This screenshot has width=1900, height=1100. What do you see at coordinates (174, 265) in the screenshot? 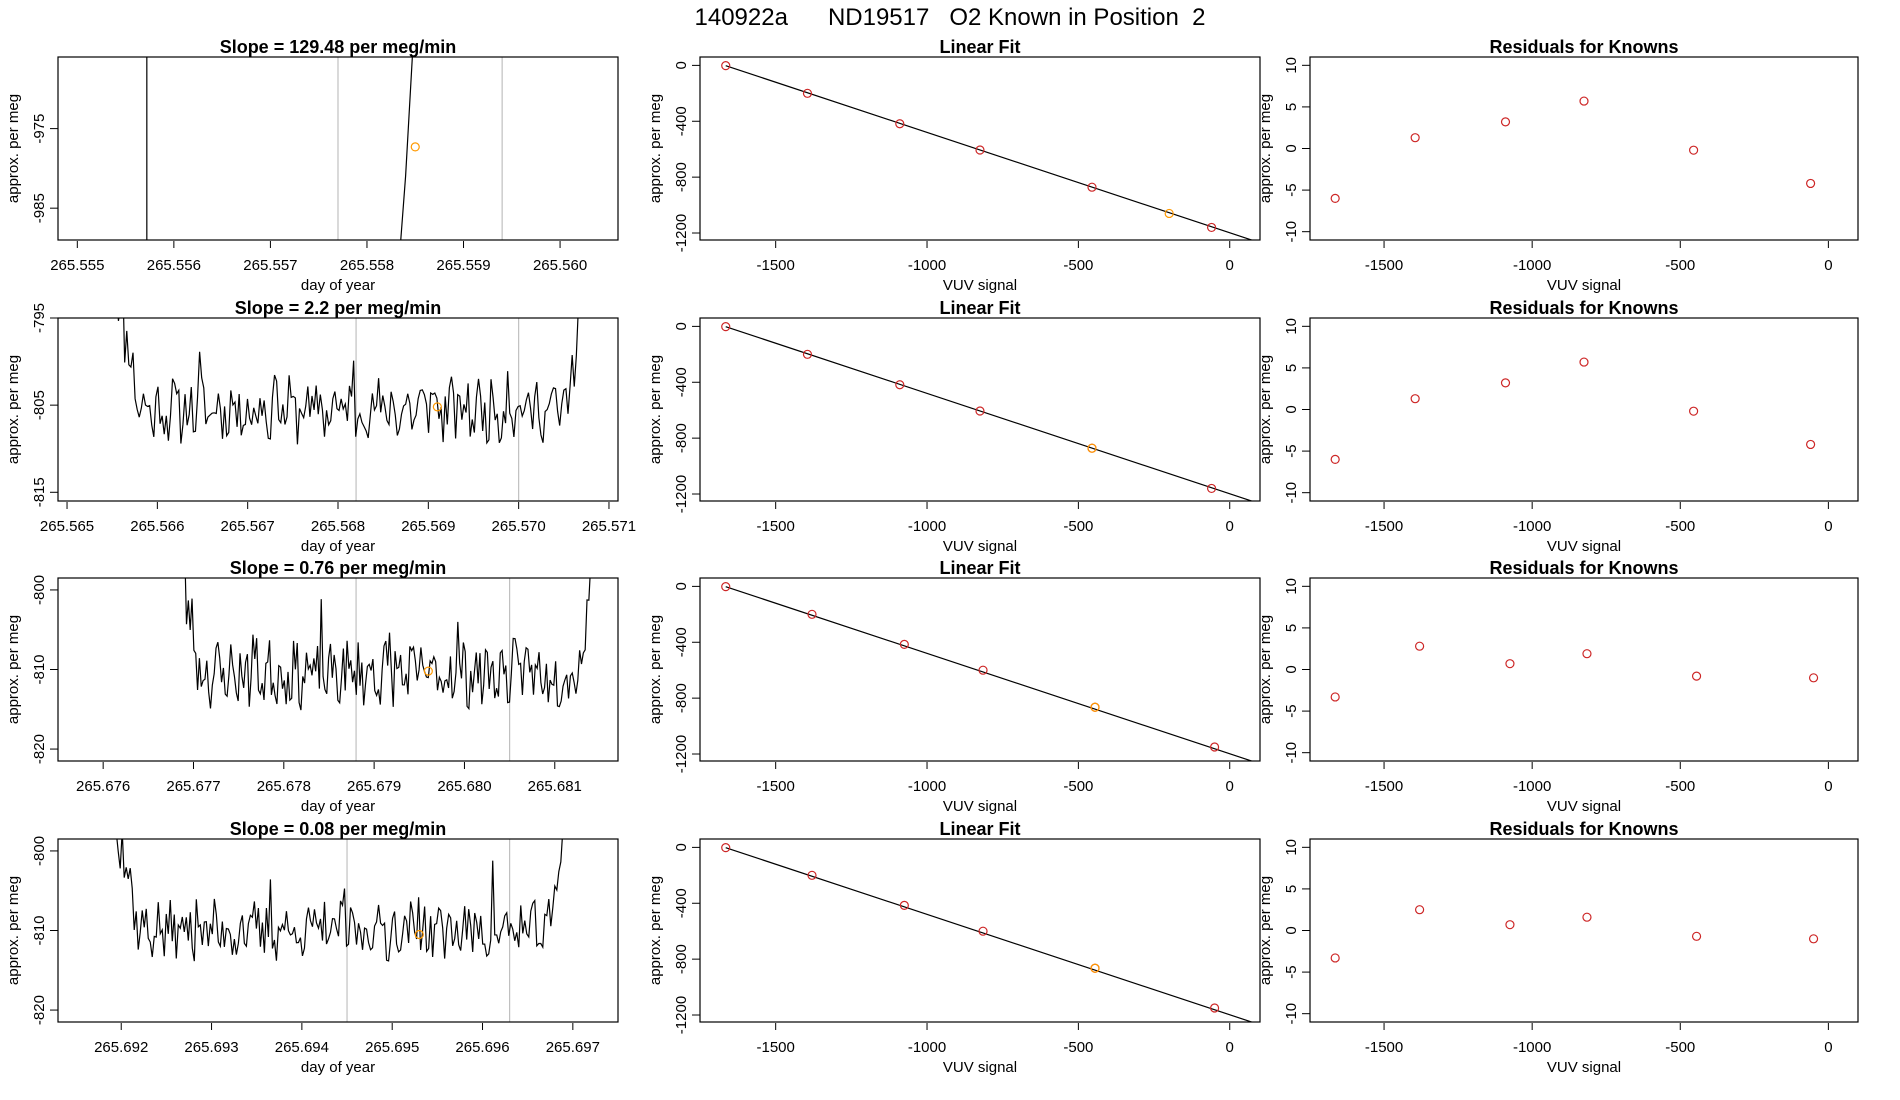
I see `x-tick-label: 265.556` at bounding box center [174, 265].